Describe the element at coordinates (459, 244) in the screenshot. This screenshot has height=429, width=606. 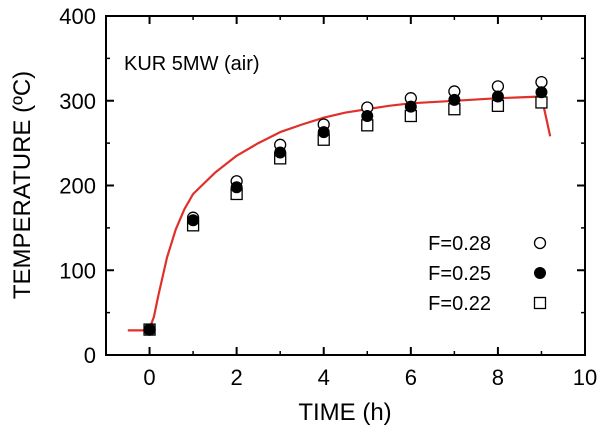
I see `legend-label: F=0.28` at that location.